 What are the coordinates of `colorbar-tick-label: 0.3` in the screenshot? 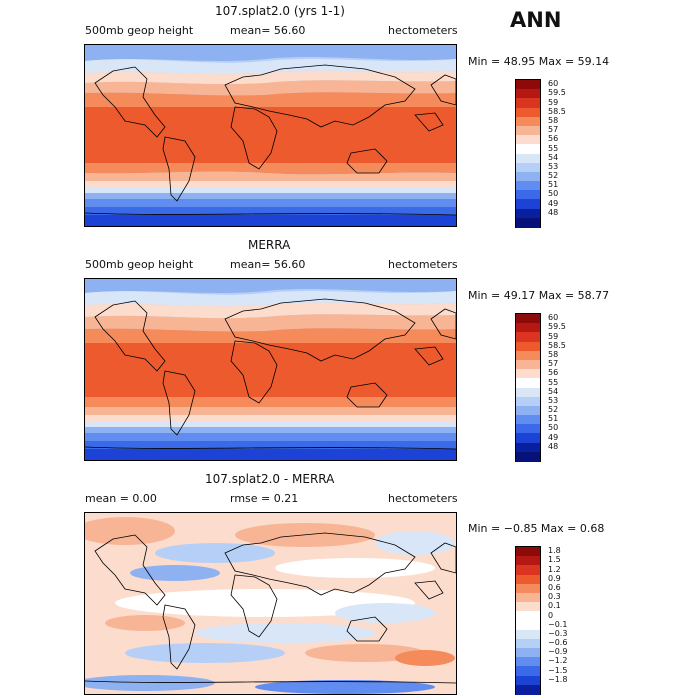 It's located at (554, 597).